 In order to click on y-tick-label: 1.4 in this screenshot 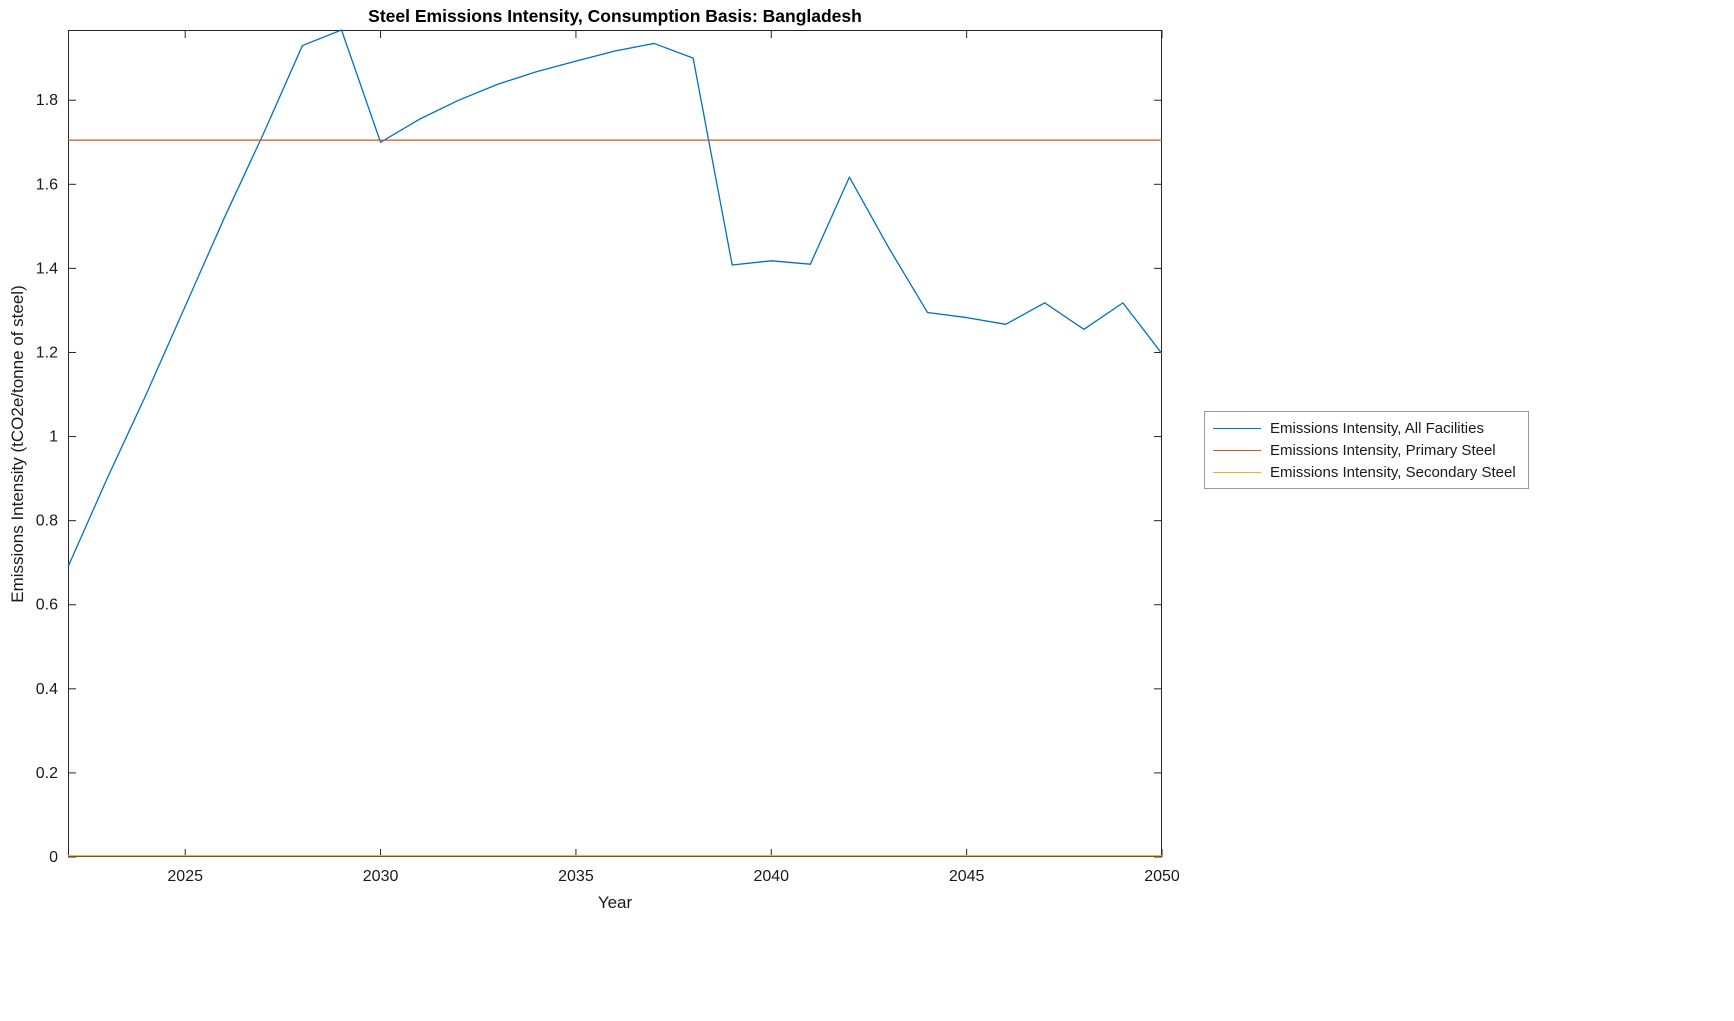, I will do `click(47, 268)`.